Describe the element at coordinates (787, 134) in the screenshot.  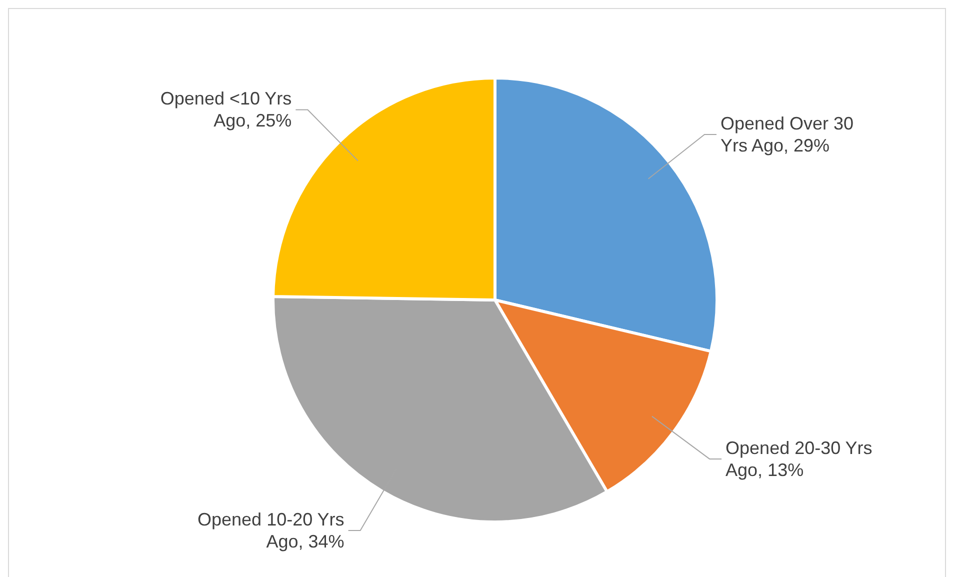
I see `slice-label: Opened Over 30 Yrs Ago, 29%` at that location.